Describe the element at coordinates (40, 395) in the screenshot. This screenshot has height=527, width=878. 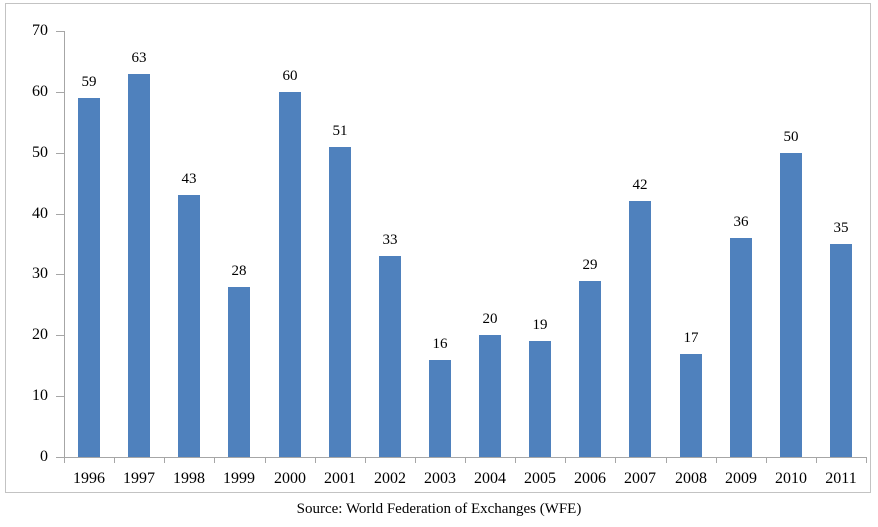
I see `y-tick-label: 10` at that location.